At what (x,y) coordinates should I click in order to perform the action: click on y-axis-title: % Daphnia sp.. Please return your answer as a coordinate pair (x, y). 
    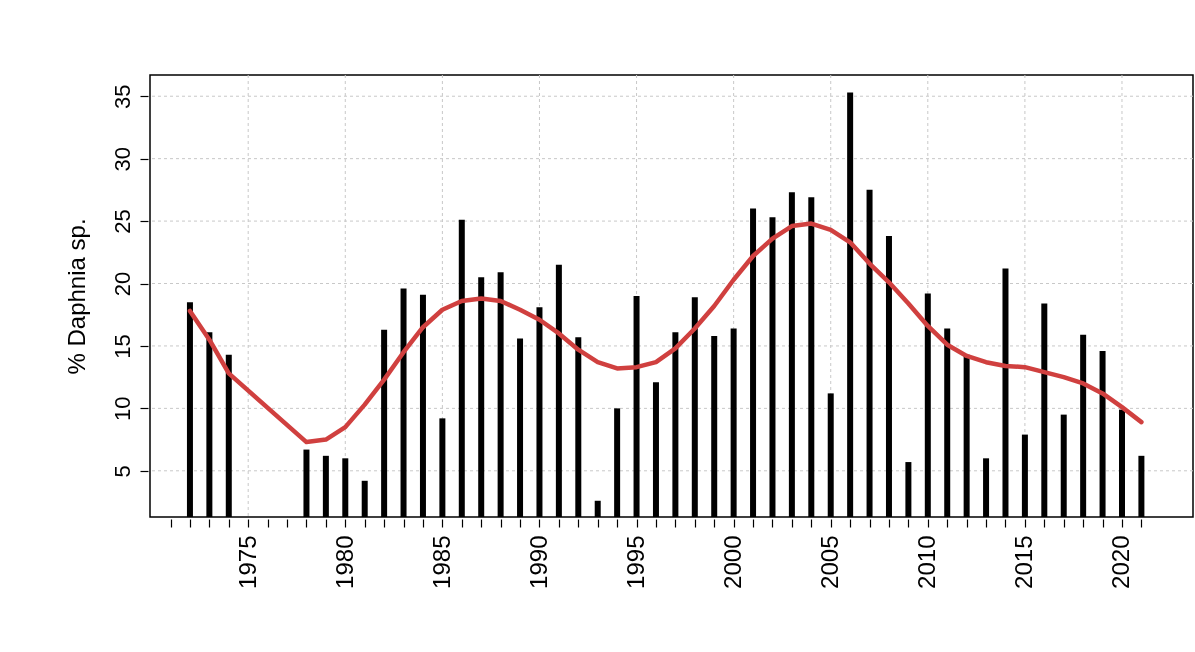
    Looking at the image, I should click on (76, 296).